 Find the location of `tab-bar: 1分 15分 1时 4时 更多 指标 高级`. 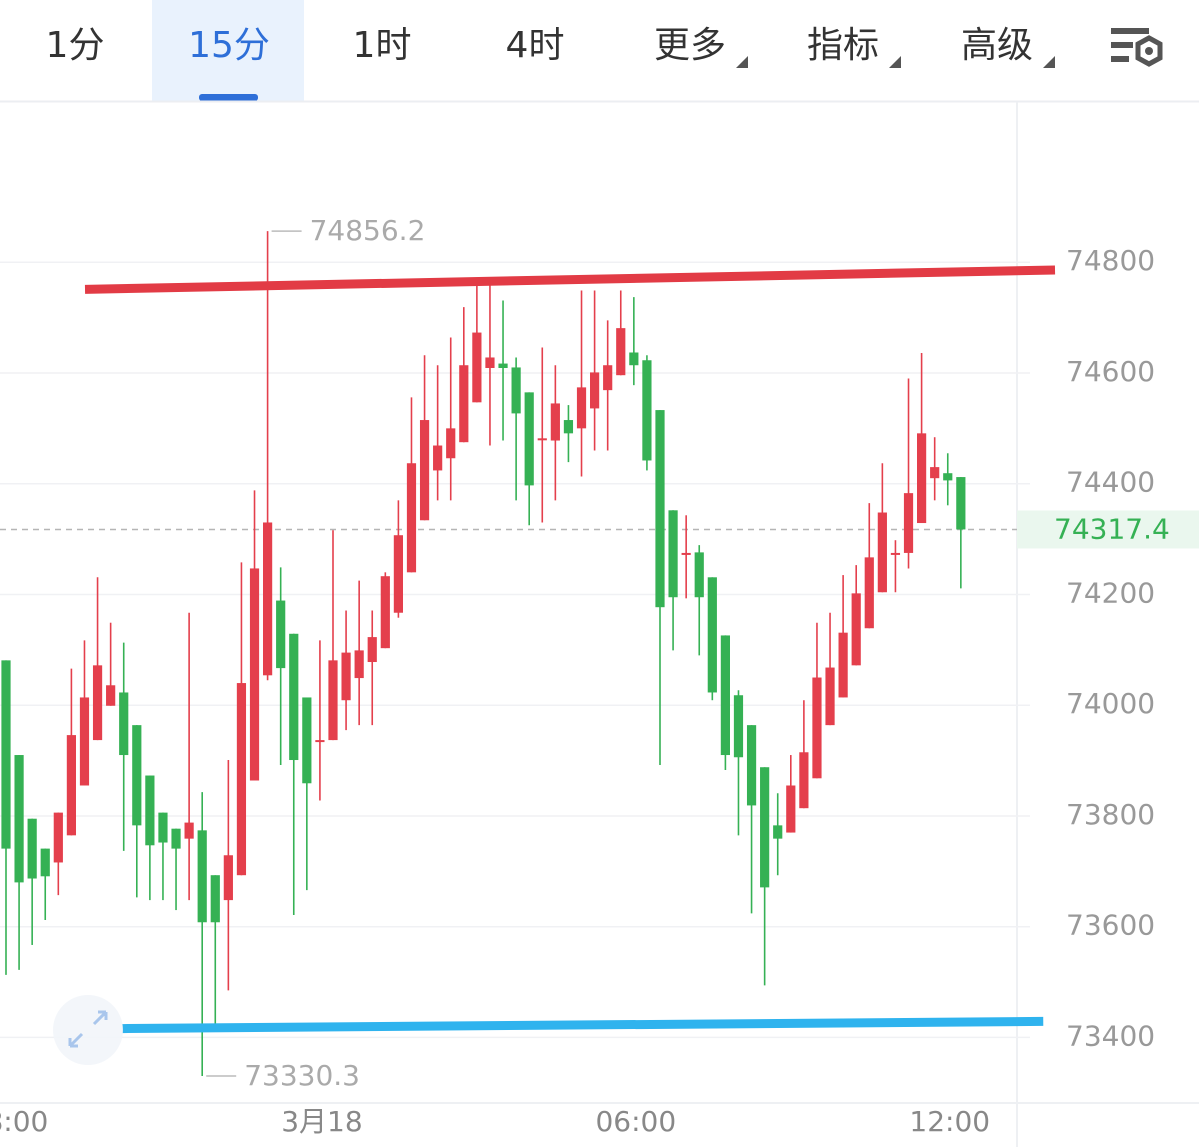

tab-bar: 1分 15分 1时 4时 更多 指标 高级 is located at coordinates (550, 46).